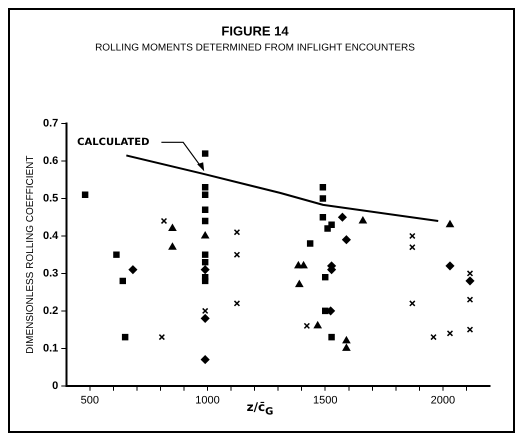  What do you see at coordinates (325, 400) in the screenshot?
I see `x-tick-label: 1500` at bounding box center [325, 400].